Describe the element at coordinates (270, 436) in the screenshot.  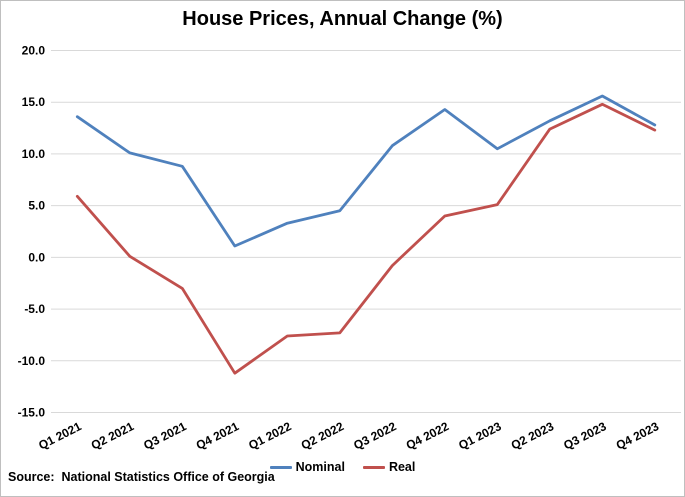
I see `x-axis-tick-label: Q1 2022` at that location.